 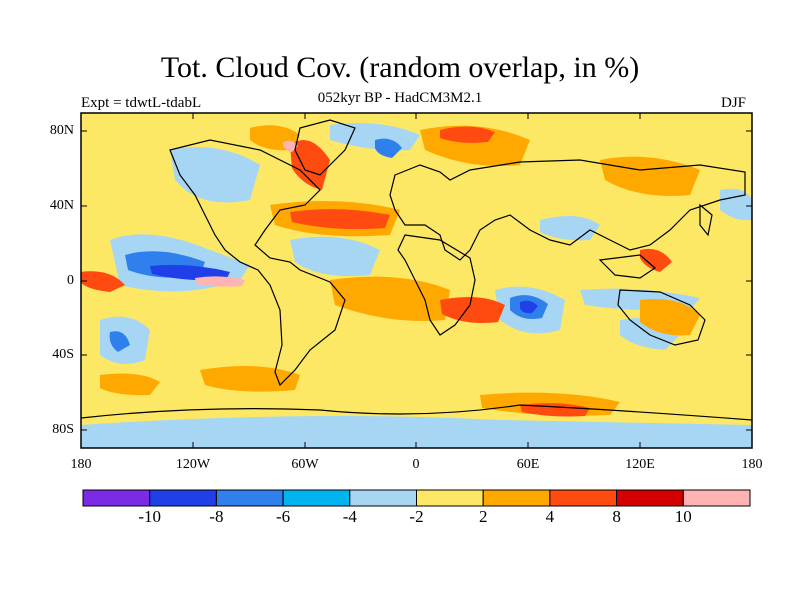 I want to click on pink-anomalies, so click(x=246, y=213).